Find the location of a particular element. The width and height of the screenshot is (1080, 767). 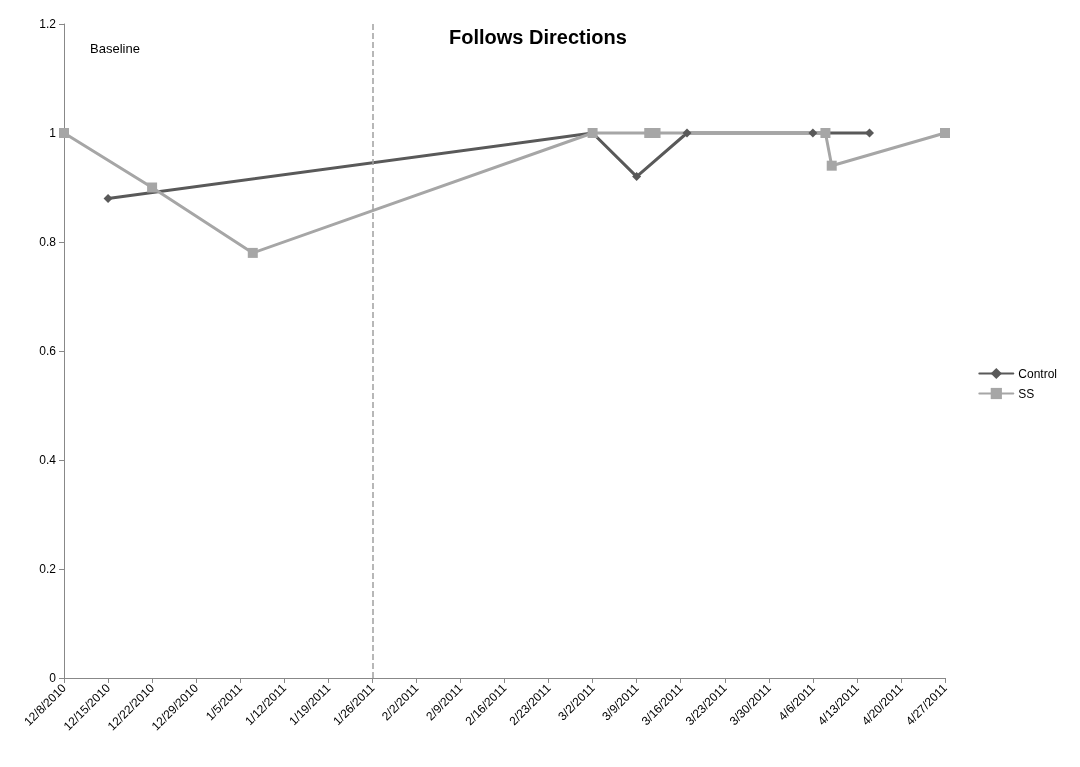

y-tick-label: 0.2 is located at coordinates (48, 569).